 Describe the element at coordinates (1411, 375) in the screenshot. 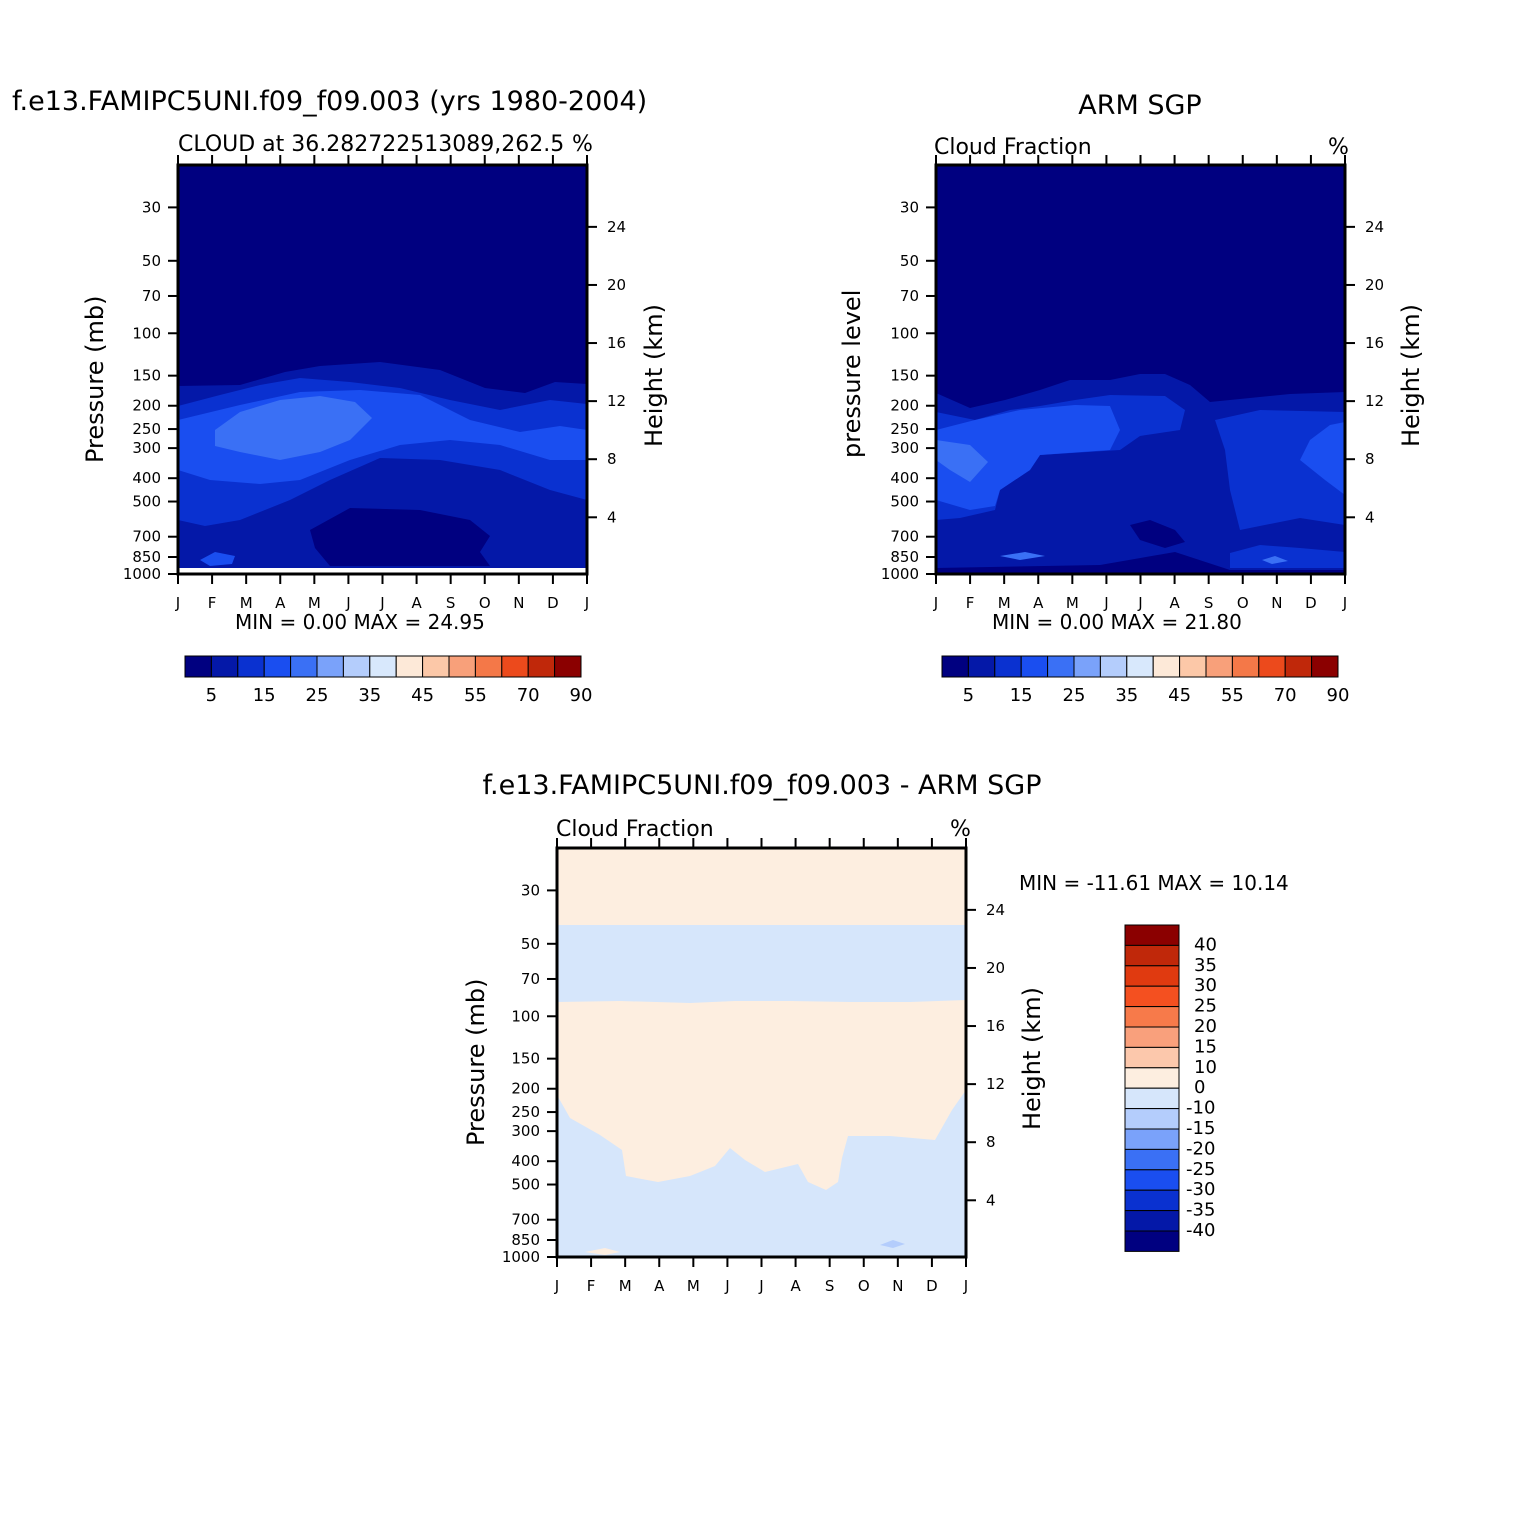

I see `obs-y2label: Height (km)` at that location.